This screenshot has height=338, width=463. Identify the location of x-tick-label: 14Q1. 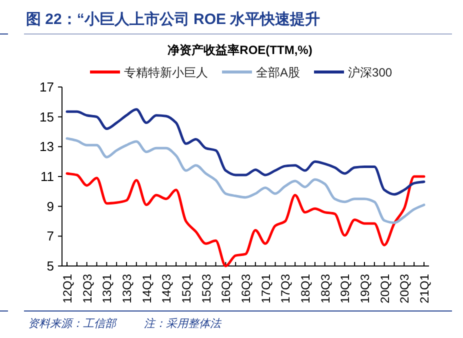
(147, 289).